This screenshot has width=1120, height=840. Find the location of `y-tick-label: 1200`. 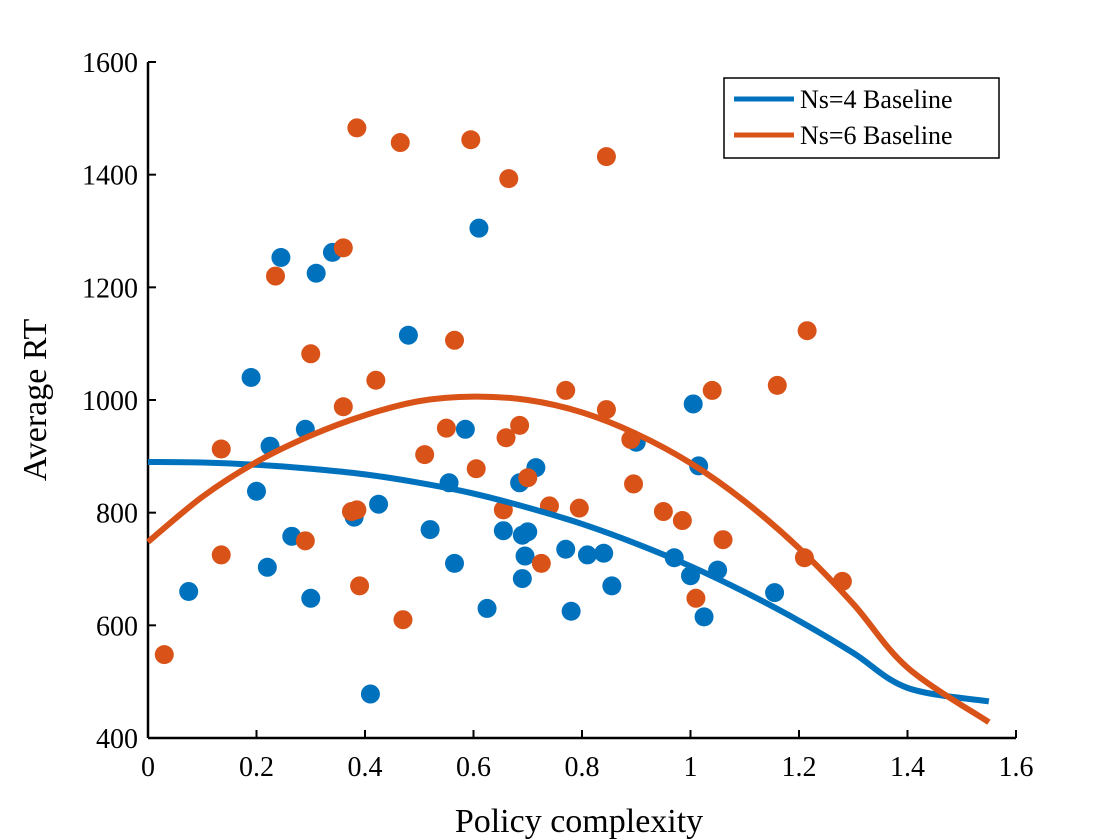

y-tick-label: 1200 is located at coordinates (110, 288).